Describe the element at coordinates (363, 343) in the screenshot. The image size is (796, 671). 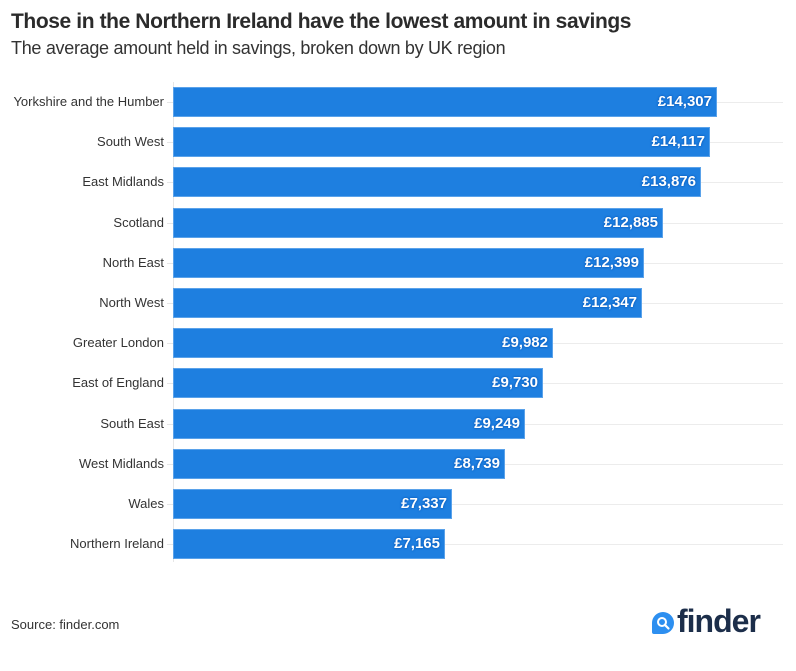
I see `bar: £9,982` at that location.